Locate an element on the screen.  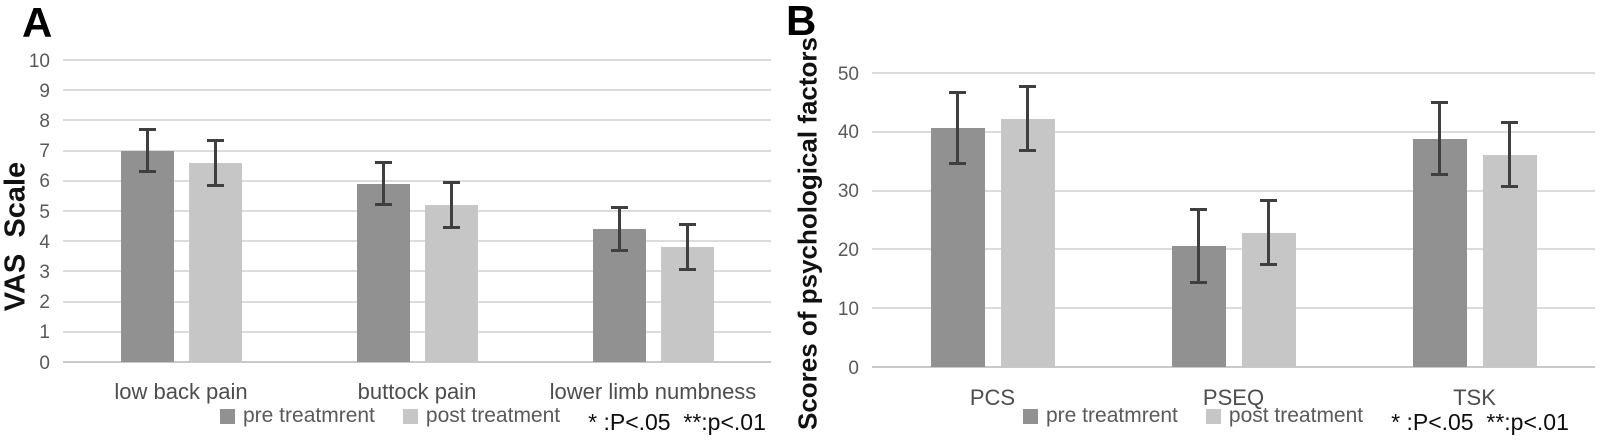
y-tick-label: 1 is located at coordinates (44, 333).